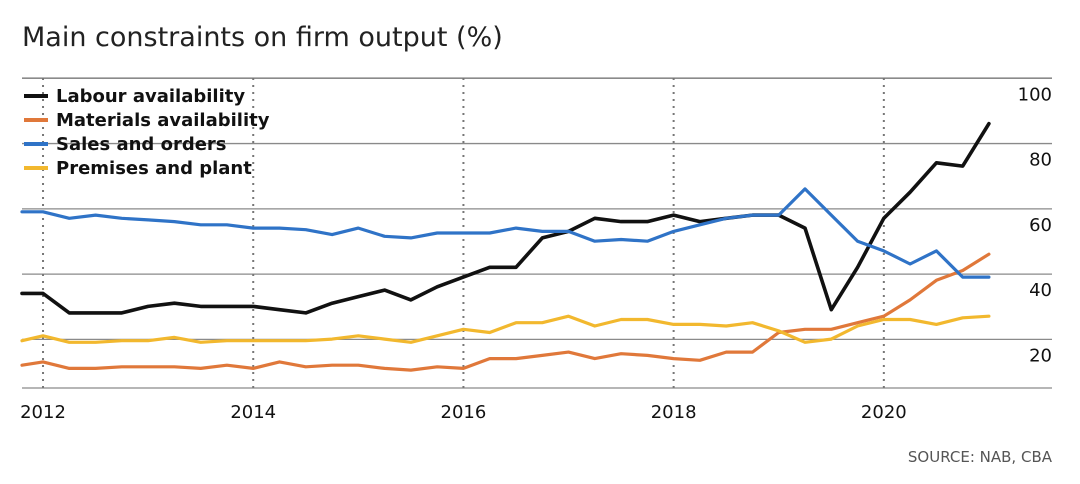  I want to click on y-tick-label: 100, so click(1035, 94).